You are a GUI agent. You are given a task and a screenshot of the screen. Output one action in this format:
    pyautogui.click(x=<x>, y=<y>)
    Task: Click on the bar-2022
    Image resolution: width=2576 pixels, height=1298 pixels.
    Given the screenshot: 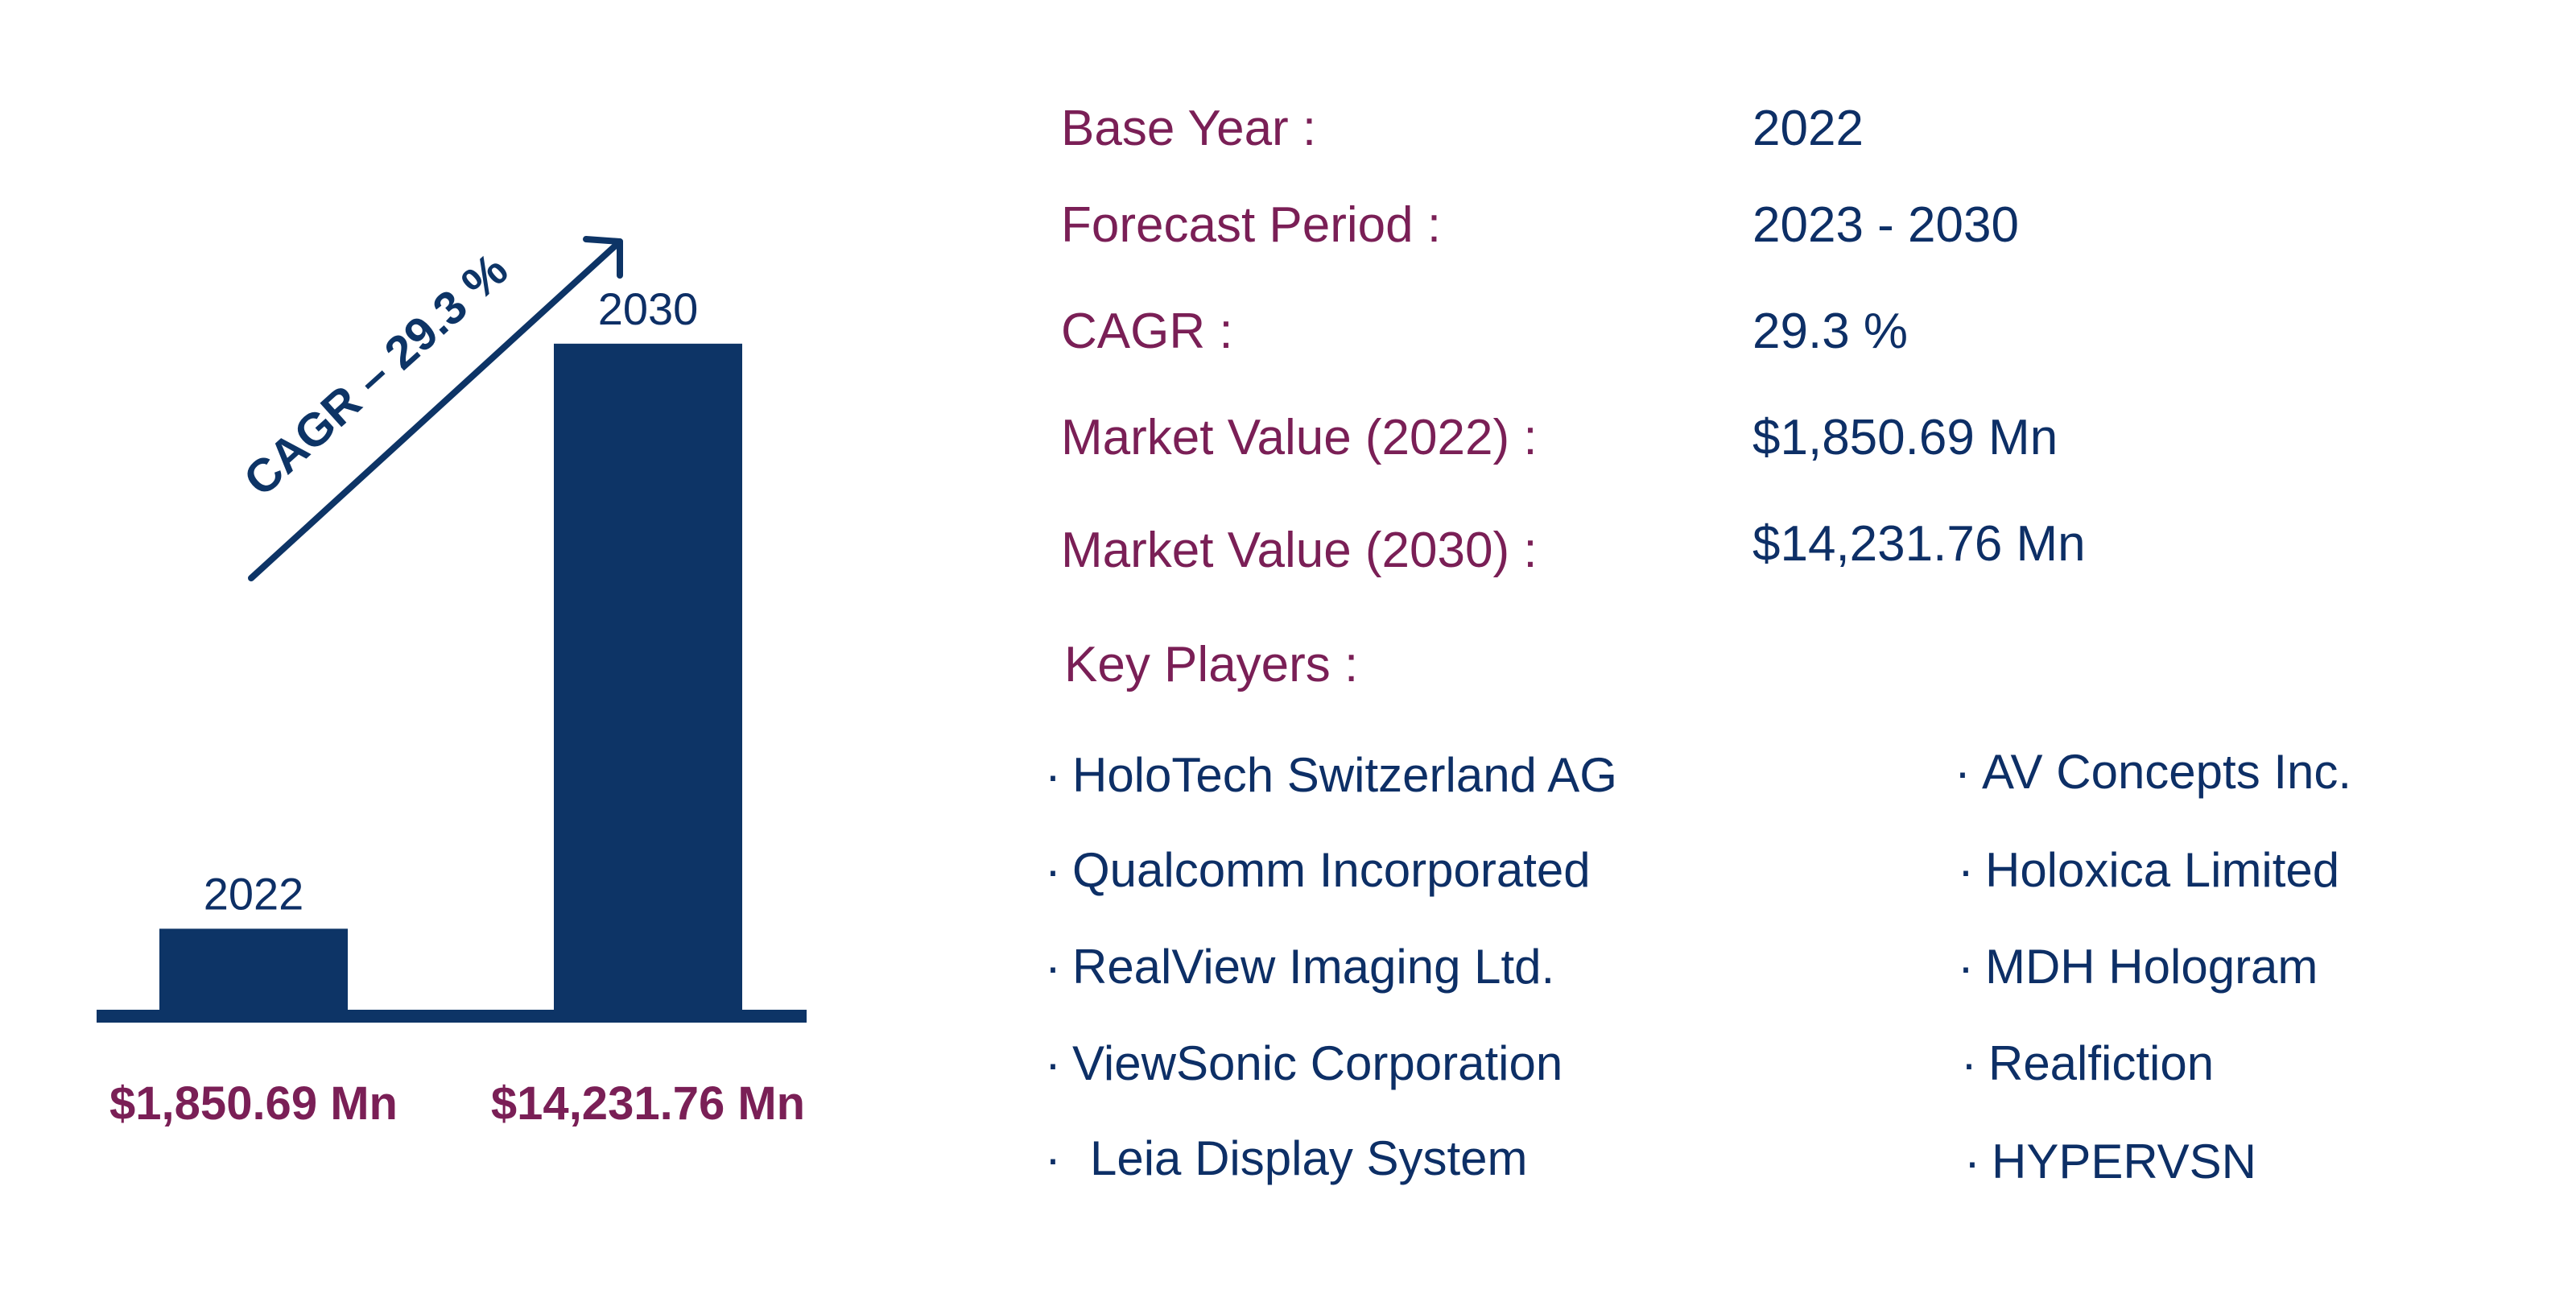 What is the action you would take?
    pyautogui.click(x=253, y=972)
    